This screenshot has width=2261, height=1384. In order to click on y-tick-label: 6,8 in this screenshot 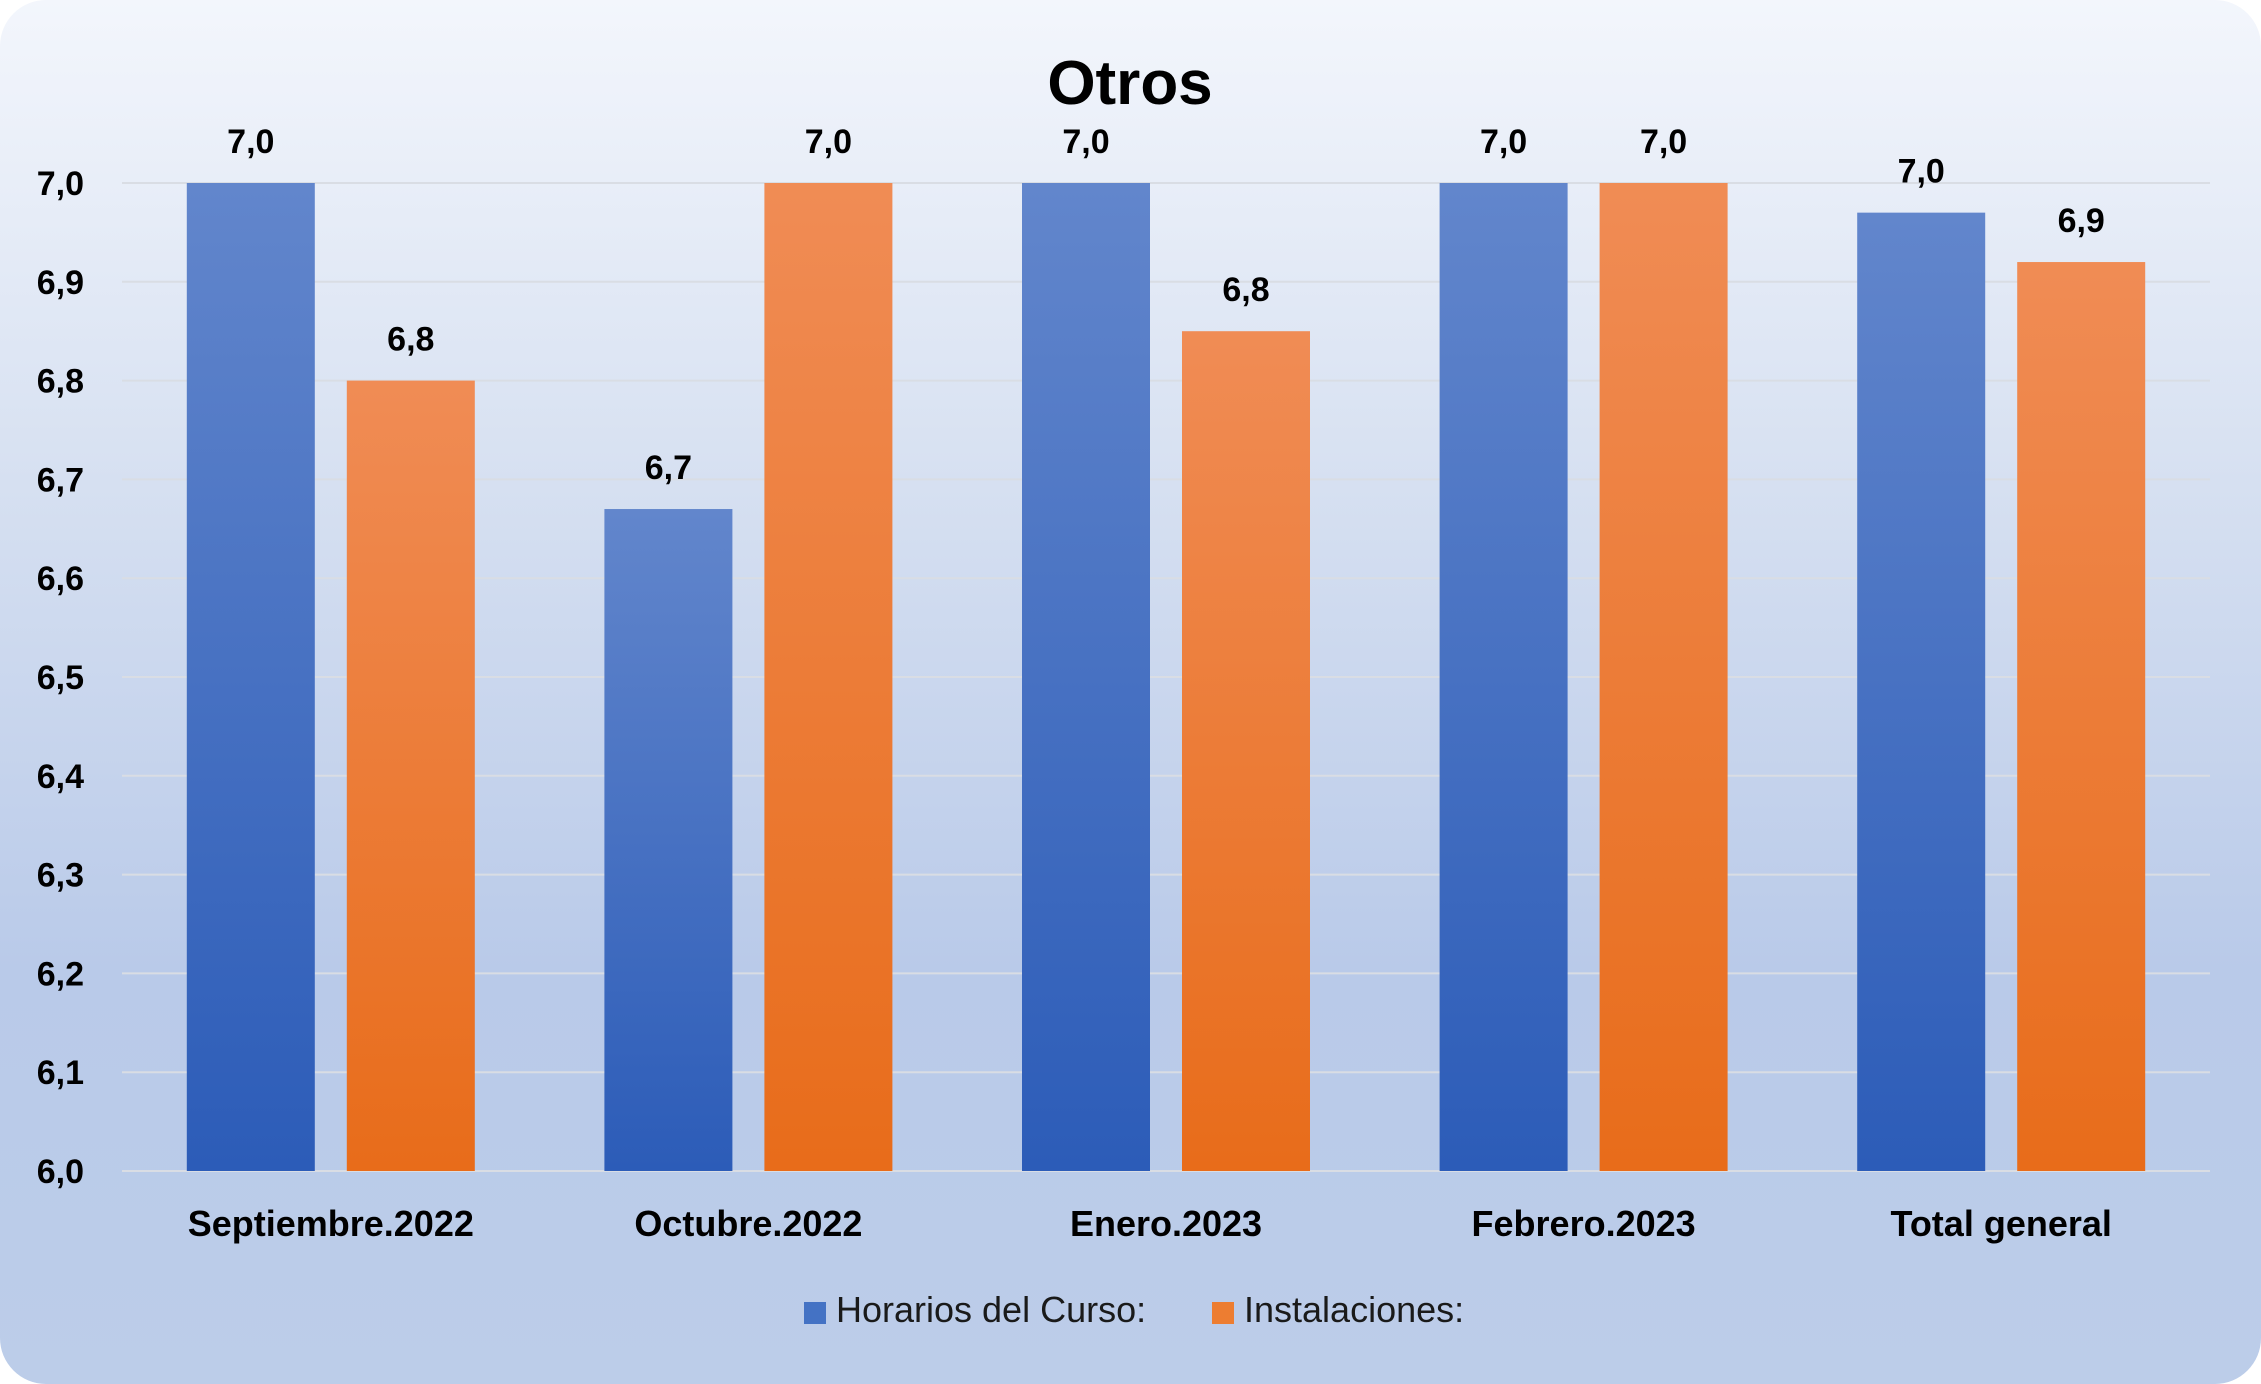, I will do `click(60, 382)`.